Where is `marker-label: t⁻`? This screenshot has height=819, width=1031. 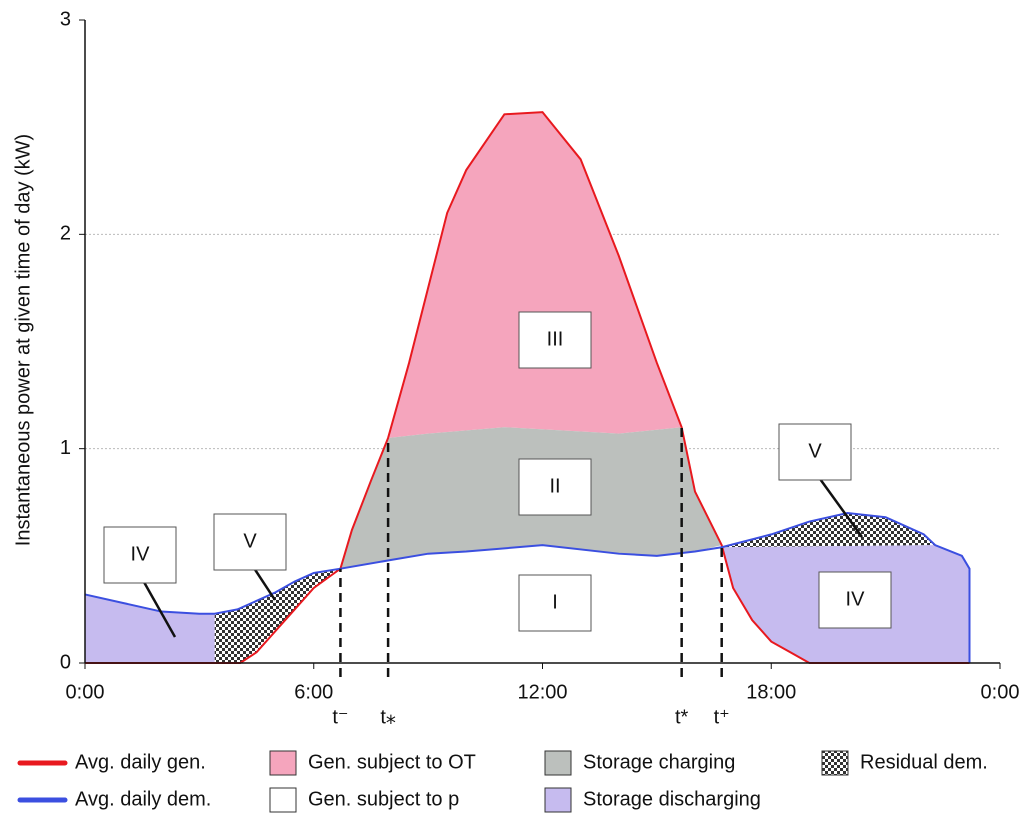
marker-label: t⁻ is located at coordinates (340, 717).